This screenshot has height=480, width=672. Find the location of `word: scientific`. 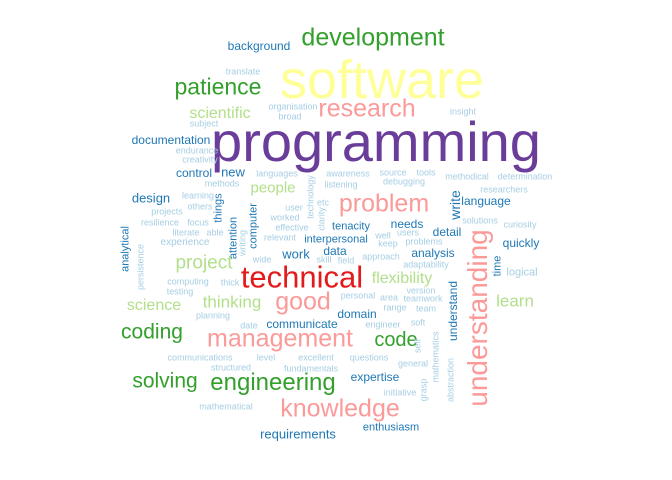

word: scientific is located at coordinates (220, 113).